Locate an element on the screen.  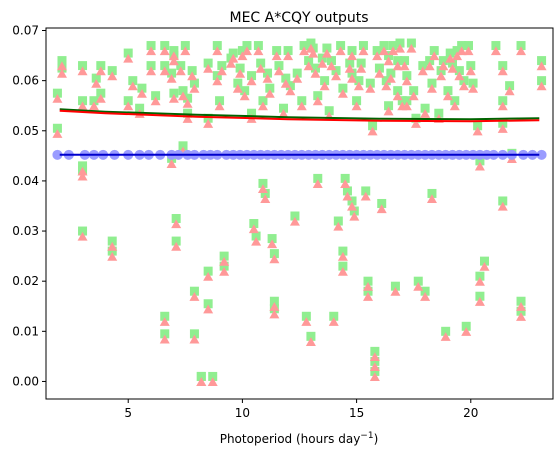
y-tick-label: 0.04 is located at coordinates (25, 181).